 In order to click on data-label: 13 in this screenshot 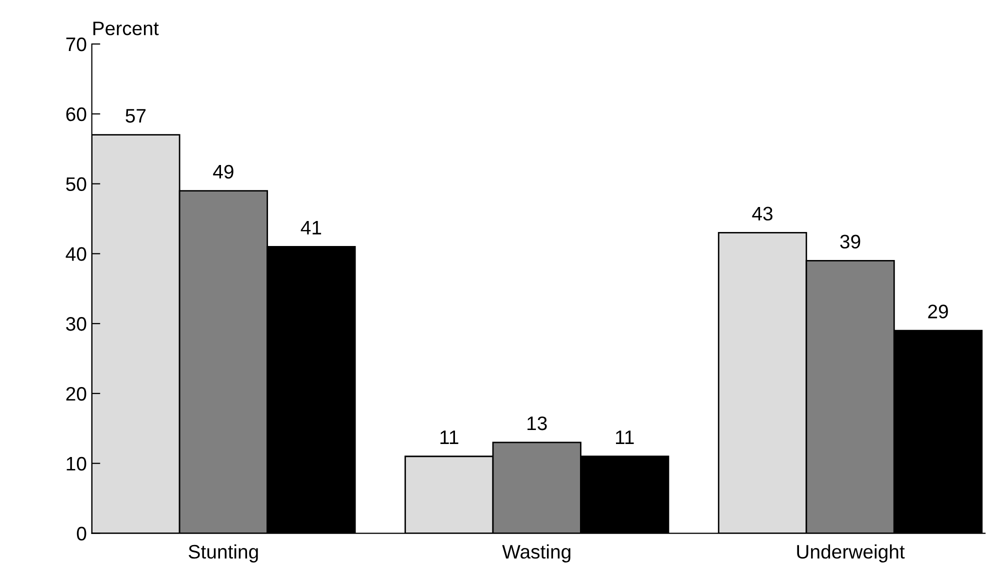, I will do `click(537, 423)`.